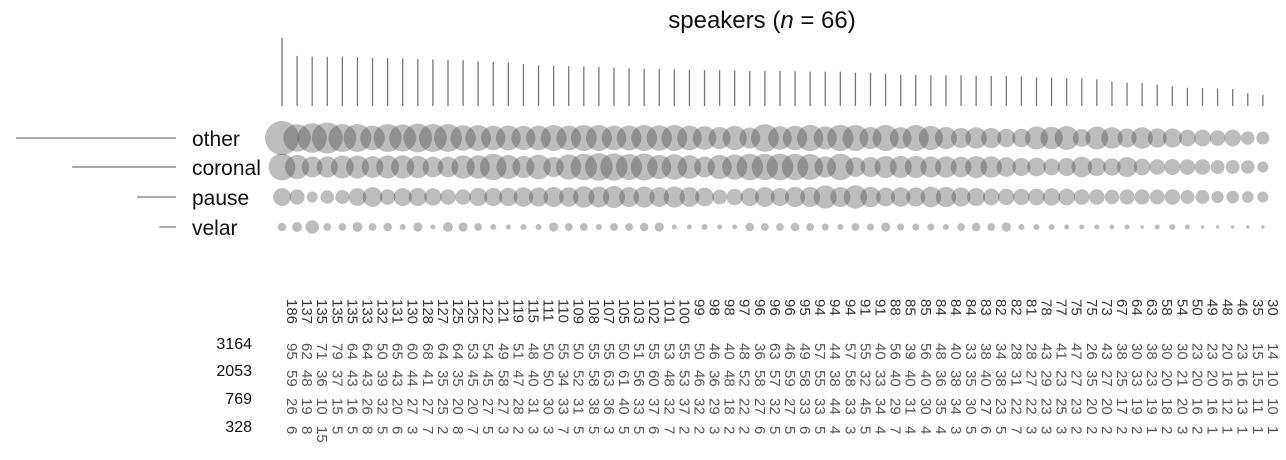 The image size is (1286, 460). Describe the element at coordinates (1091, 307) in the screenshot. I see `speaker-total-label: 75` at that location.